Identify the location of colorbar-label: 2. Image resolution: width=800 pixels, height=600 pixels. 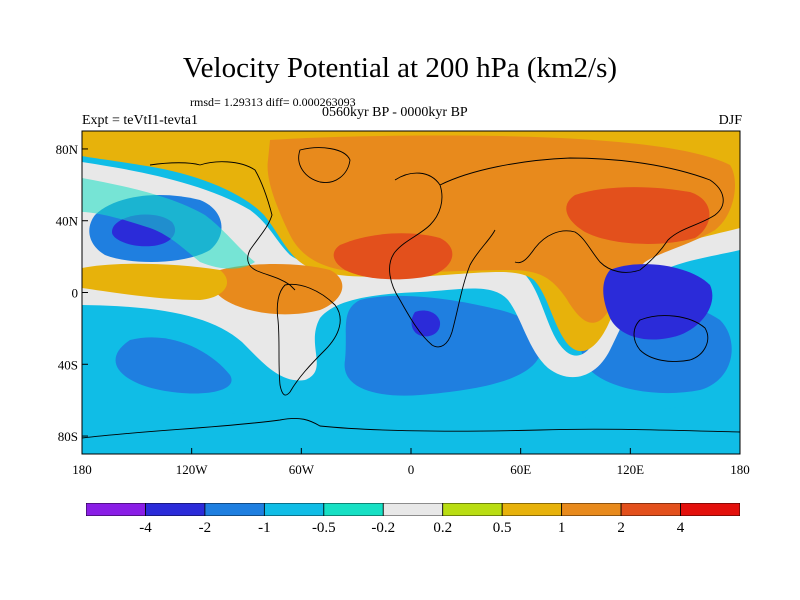
(621, 528).